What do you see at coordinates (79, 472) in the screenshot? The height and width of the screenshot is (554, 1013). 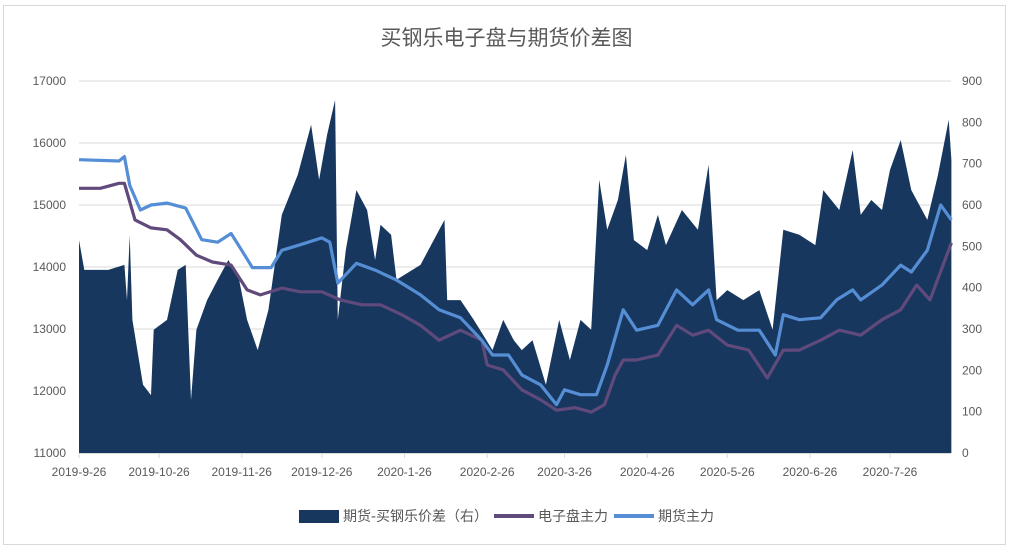 I see `x-tick-label: 2019-9-26` at bounding box center [79, 472].